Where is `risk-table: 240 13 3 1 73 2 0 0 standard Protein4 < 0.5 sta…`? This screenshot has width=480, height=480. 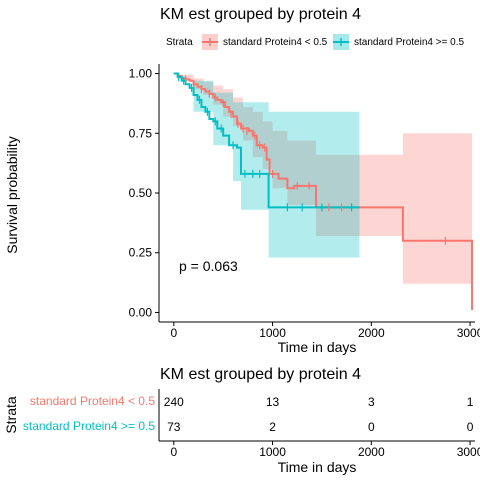
risk-table: 240 13 3 1 73 2 0 0 standard Protein4 < 0.5 sta… is located at coordinates (251, 424).